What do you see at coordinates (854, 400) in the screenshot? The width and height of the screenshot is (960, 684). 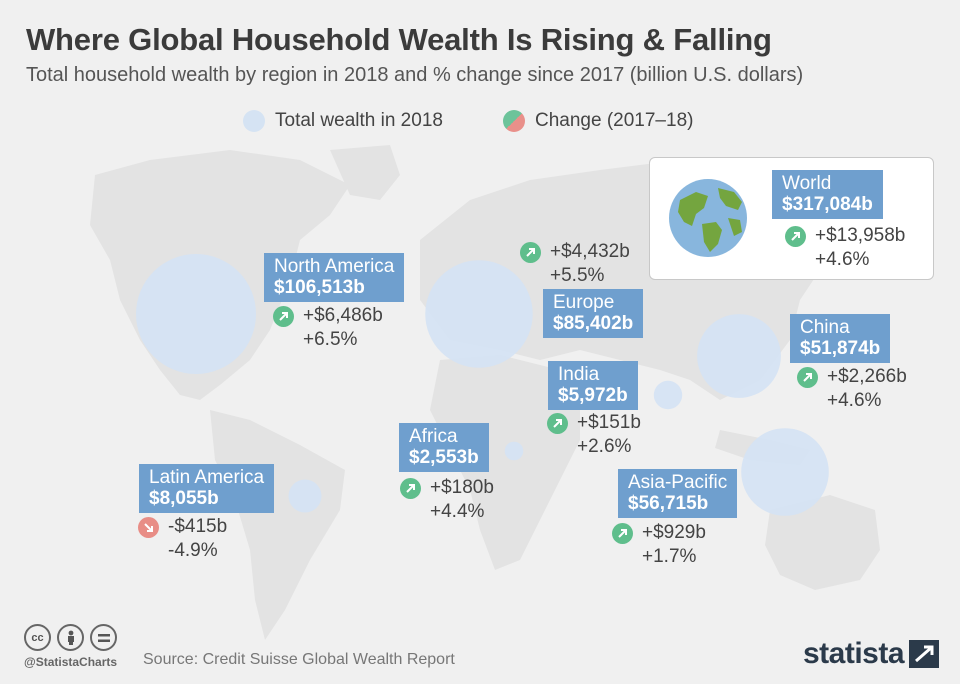 I see `region-change-pct: +4.6%` at bounding box center [854, 400].